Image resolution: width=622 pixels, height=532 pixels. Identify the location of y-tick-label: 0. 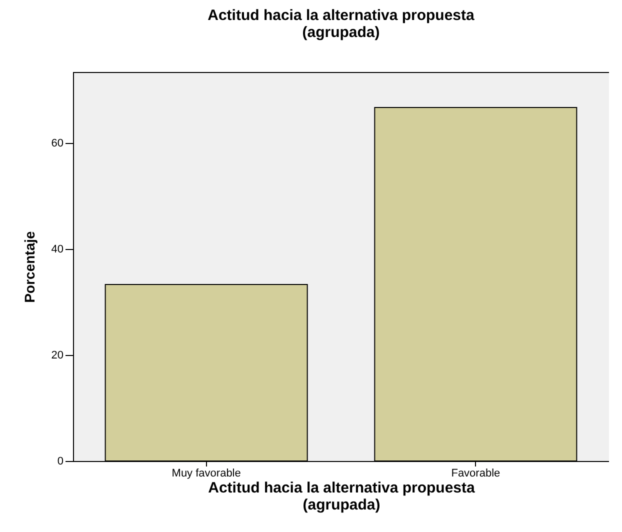
(60, 462).